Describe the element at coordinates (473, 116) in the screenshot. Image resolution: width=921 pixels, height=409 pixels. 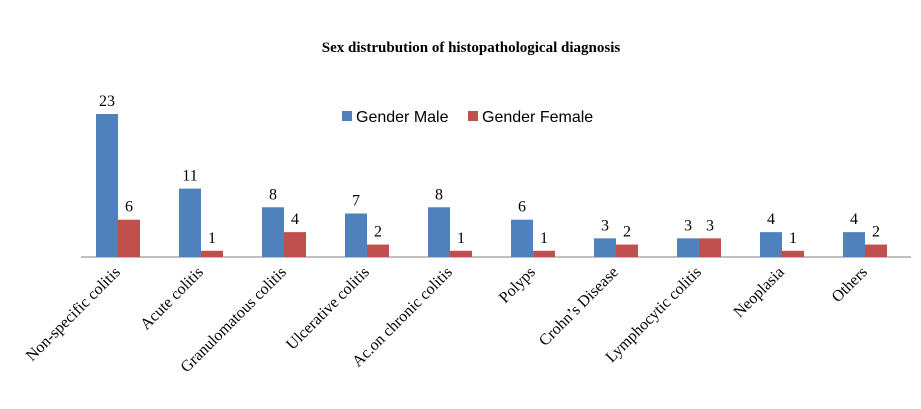
I see `legend-swatch-female` at that location.